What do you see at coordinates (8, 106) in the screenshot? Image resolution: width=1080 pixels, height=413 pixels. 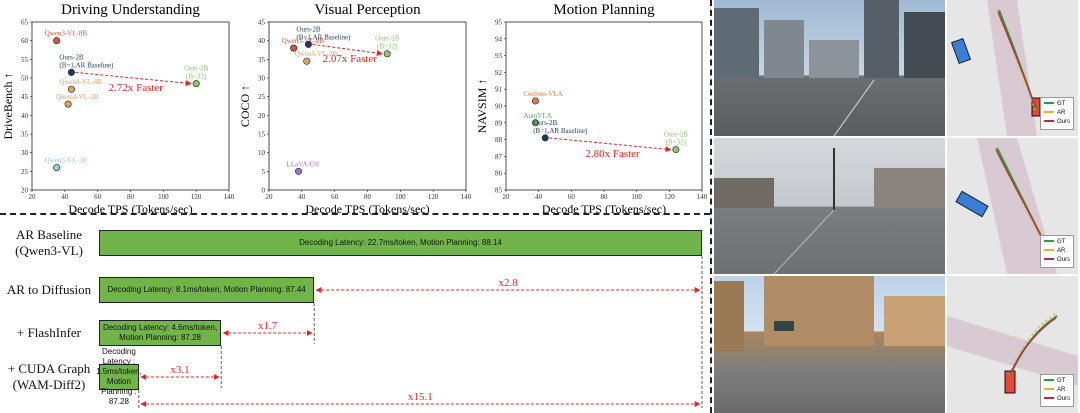 I see `y-axis-label: DriveBench ↑` at bounding box center [8, 106].